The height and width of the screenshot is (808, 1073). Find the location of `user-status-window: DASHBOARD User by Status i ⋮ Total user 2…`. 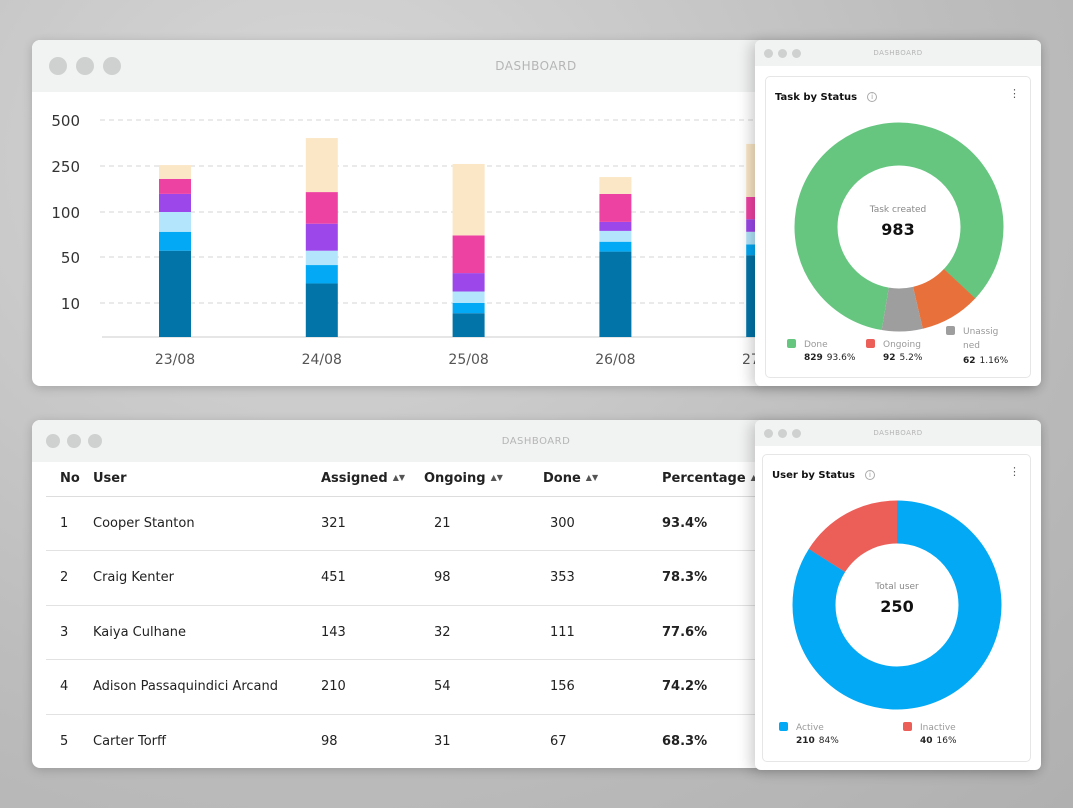

user-status-window: DASHBOARD User by Status i ⋮ Total user 2… is located at coordinates (898, 595).